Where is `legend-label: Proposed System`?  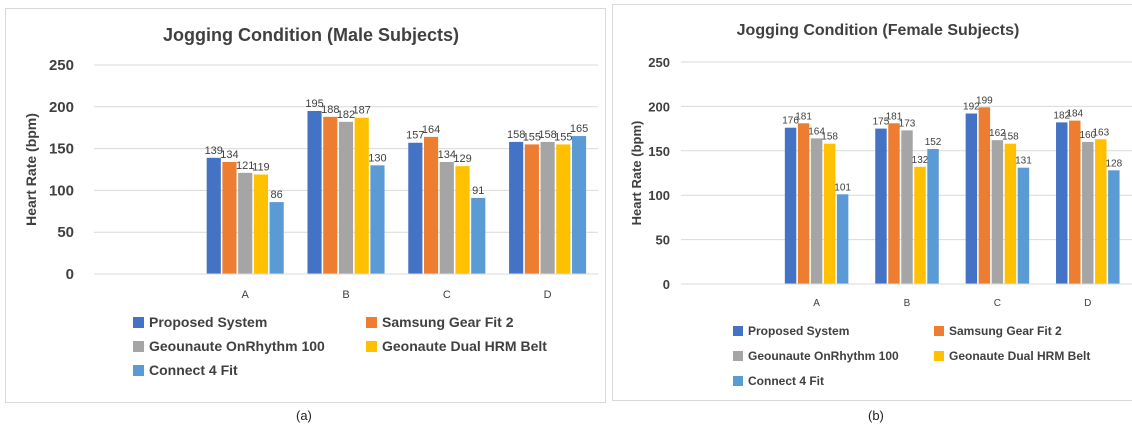
legend-label: Proposed System is located at coordinates (208, 322).